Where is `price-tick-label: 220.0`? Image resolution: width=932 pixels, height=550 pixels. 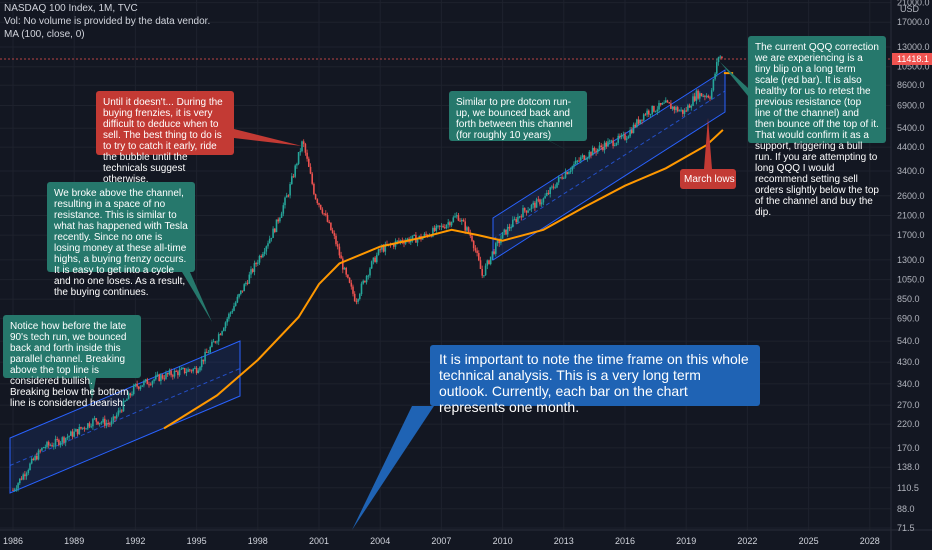 price-tick-label: 220.0 is located at coordinates (908, 424).